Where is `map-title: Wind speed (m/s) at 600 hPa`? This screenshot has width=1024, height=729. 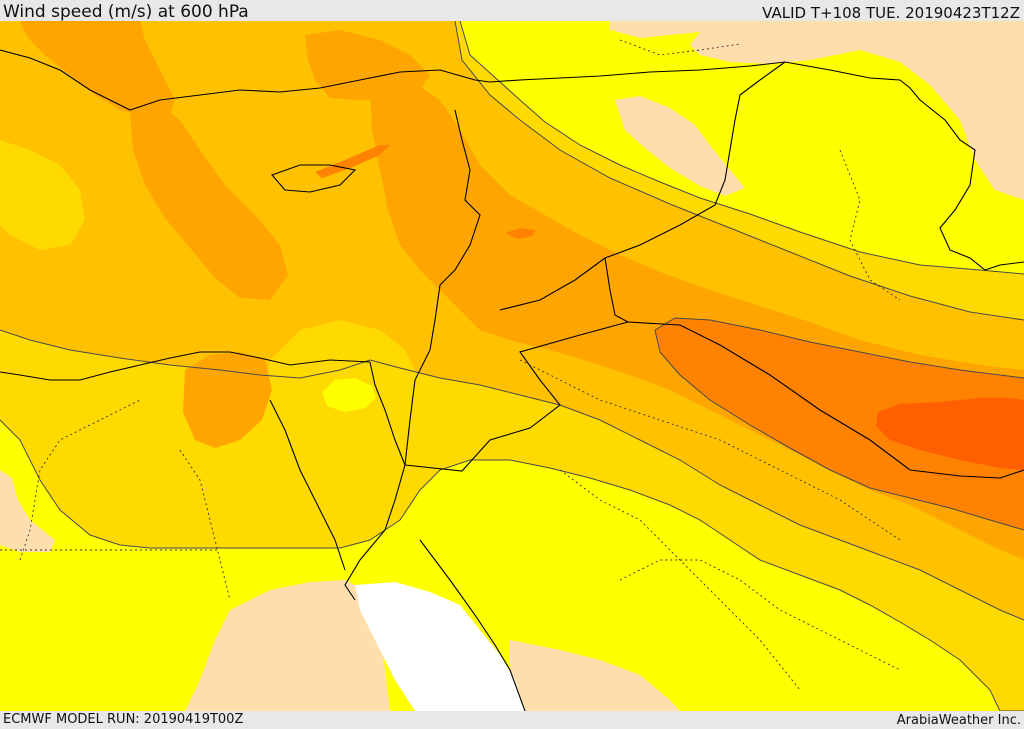
map-title: Wind speed (m/s) at 600 hPa is located at coordinates (126, 12).